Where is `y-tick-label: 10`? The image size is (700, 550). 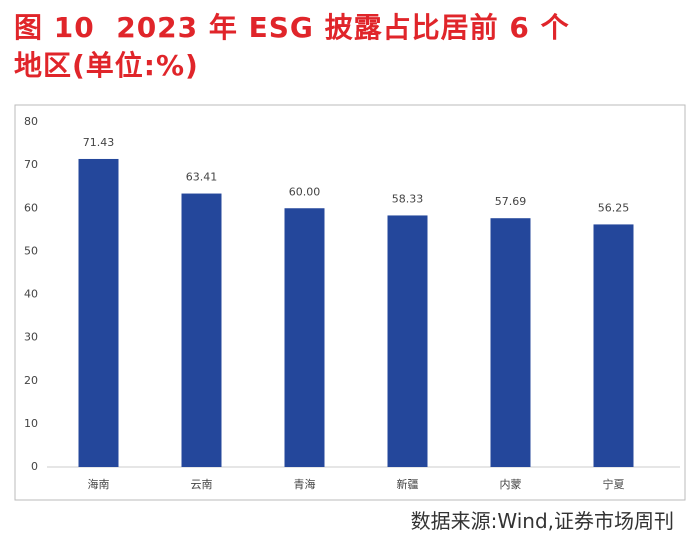 y-tick-label: 10 is located at coordinates (31, 423).